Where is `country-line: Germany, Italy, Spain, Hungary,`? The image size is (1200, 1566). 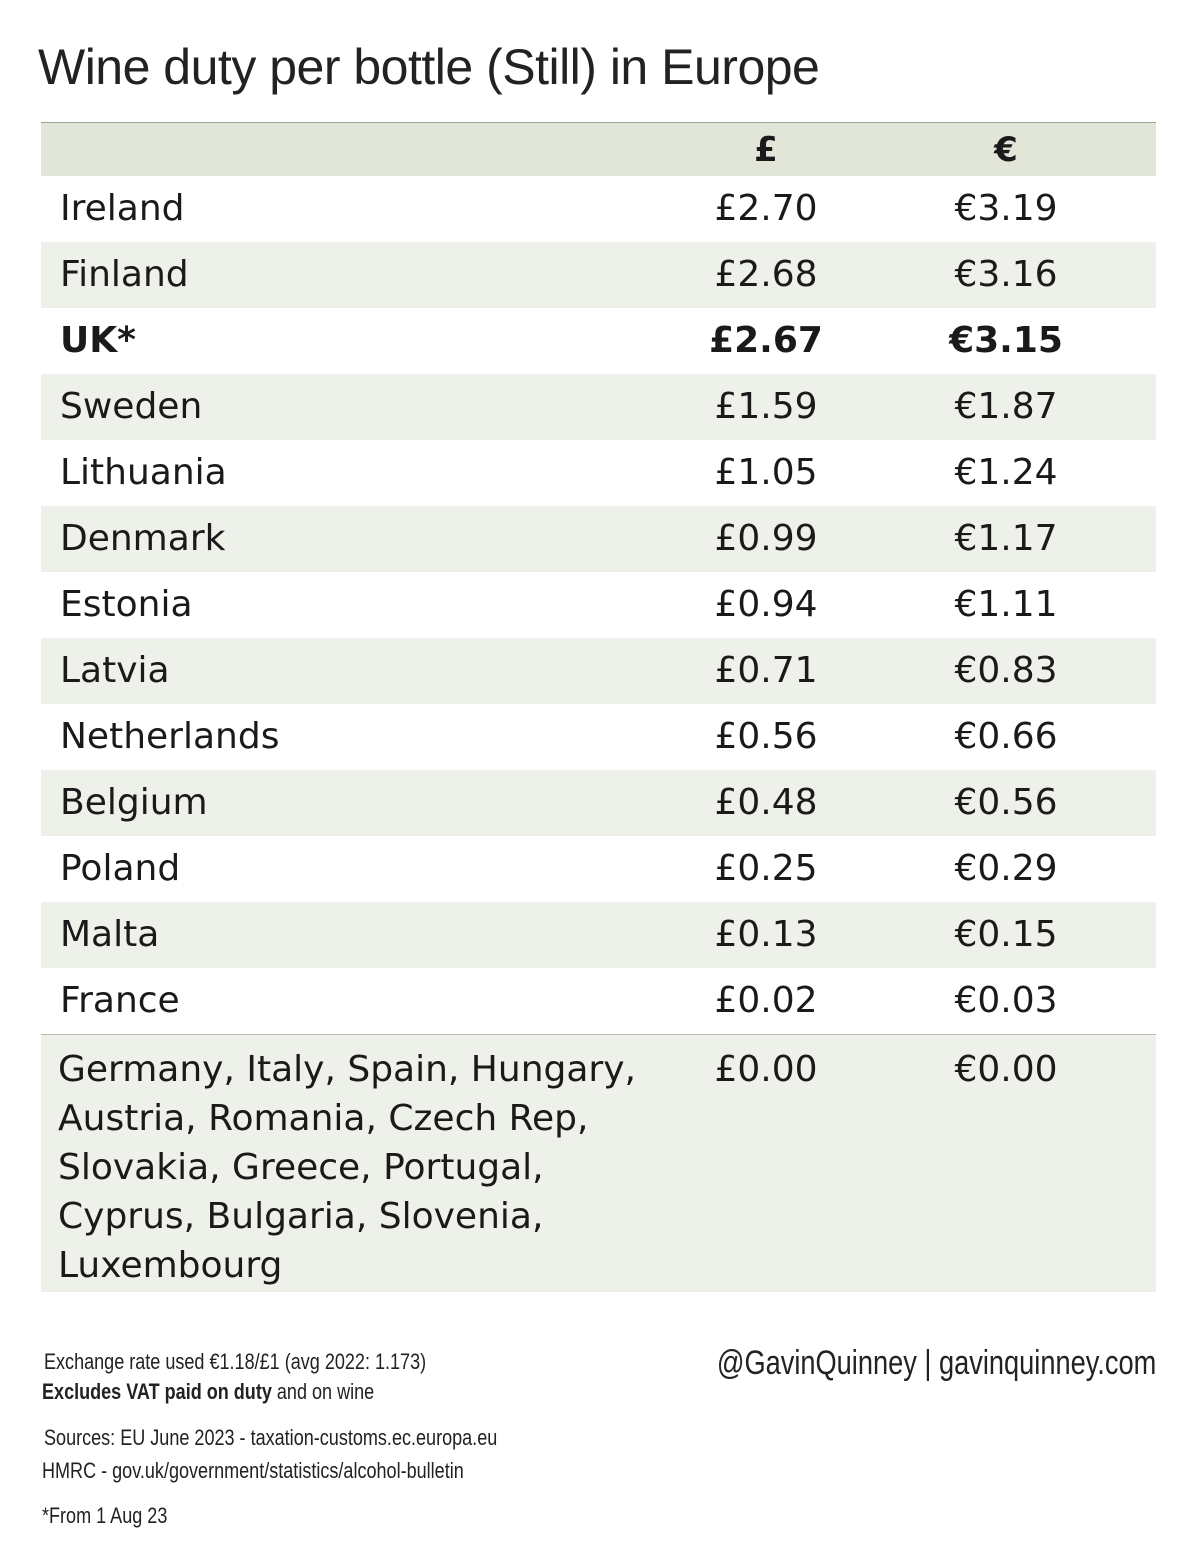 country-line: Germany, Italy, Spain, Hungary, is located at coordinates (347, 1069).